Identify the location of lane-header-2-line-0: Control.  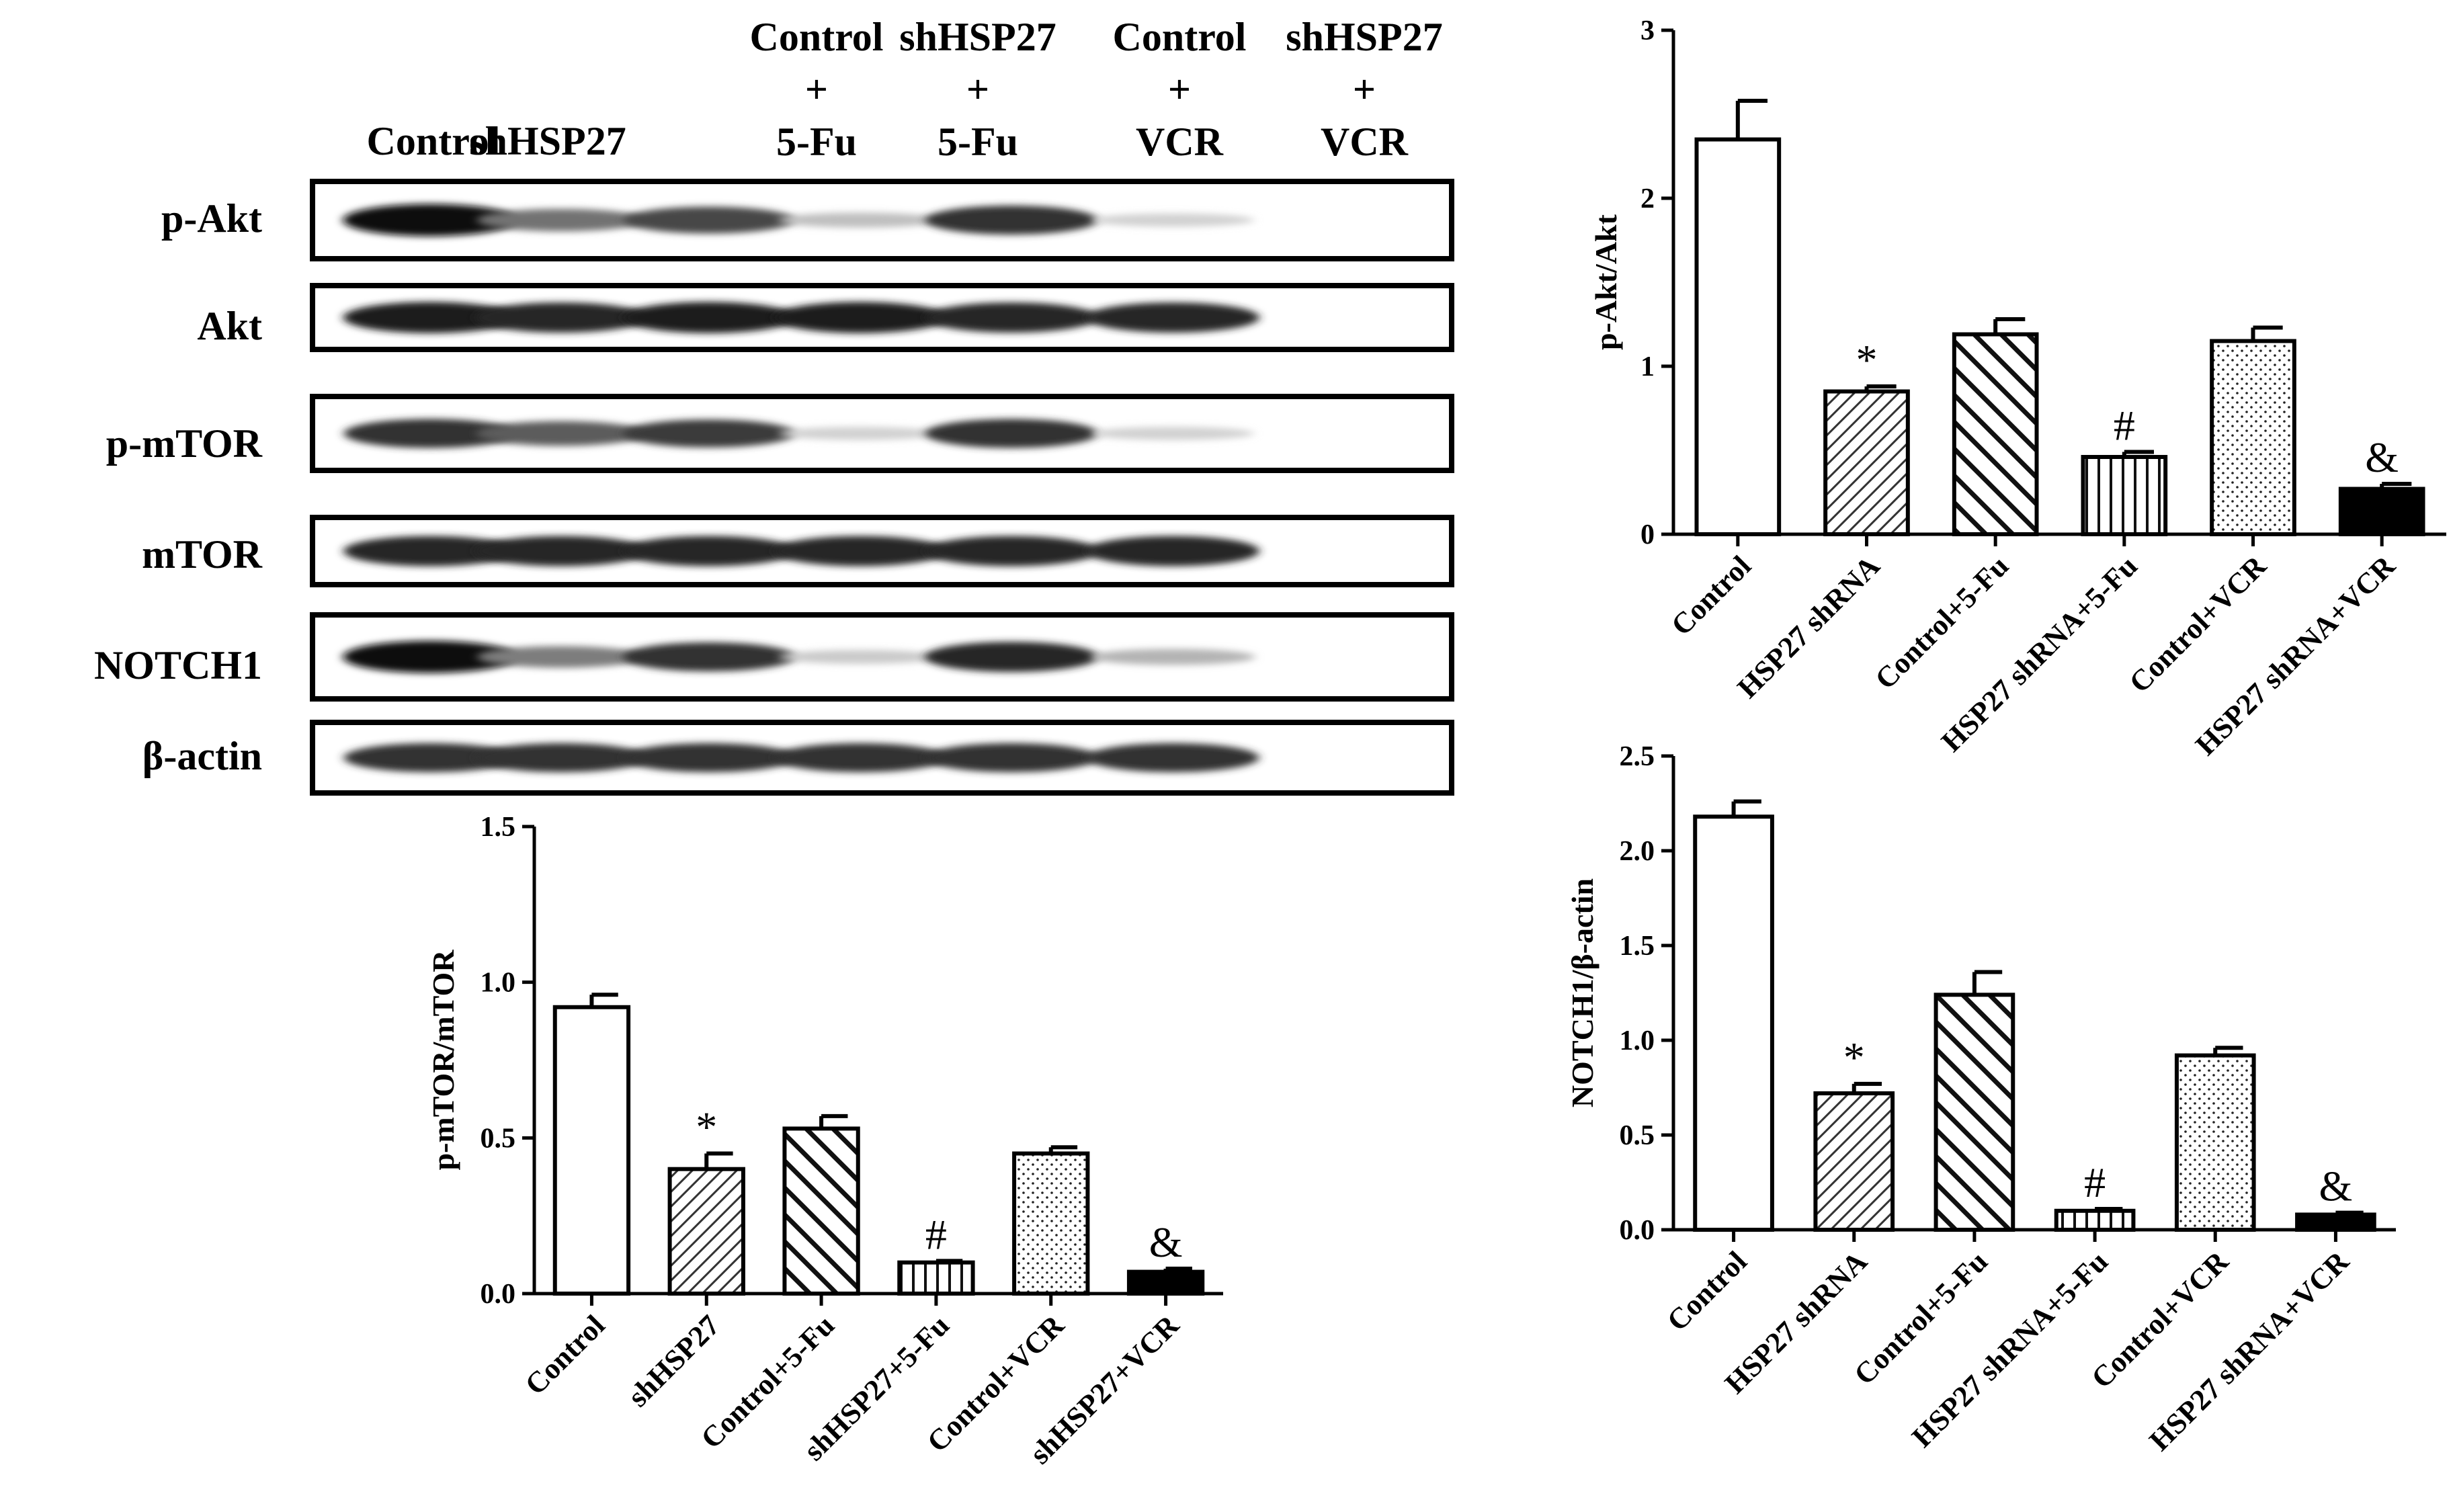
(817, 37).